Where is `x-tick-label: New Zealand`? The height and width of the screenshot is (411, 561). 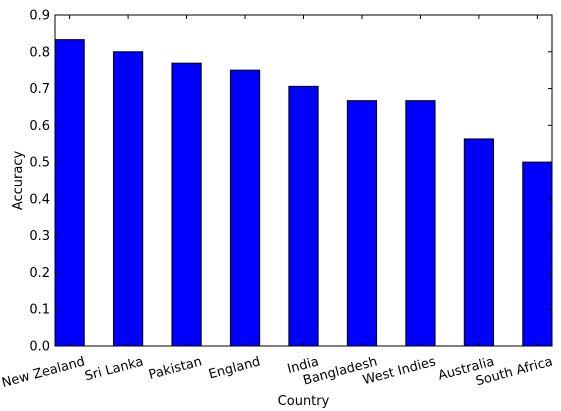
x-tick-label: New Zealand is located at coordinates (43, 372).